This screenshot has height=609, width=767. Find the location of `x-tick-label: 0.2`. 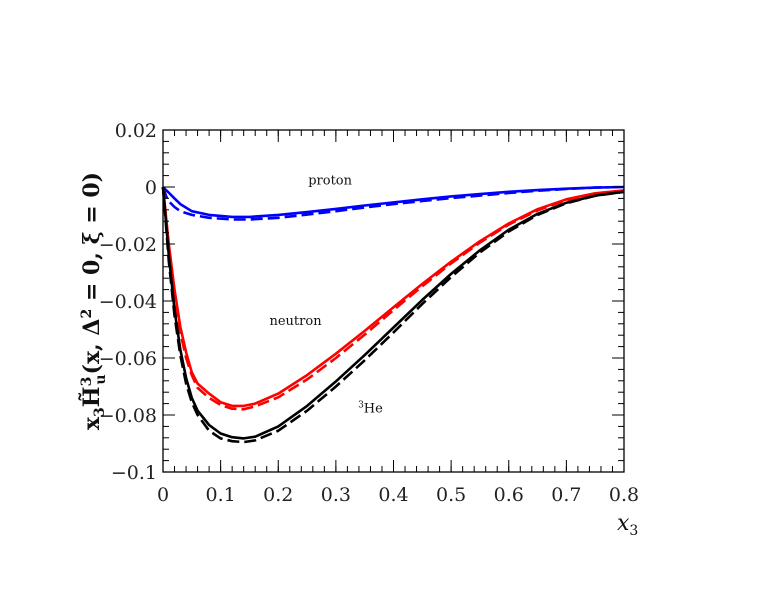

x-tick-label: 0.2 is located at coordinates (278, 495).